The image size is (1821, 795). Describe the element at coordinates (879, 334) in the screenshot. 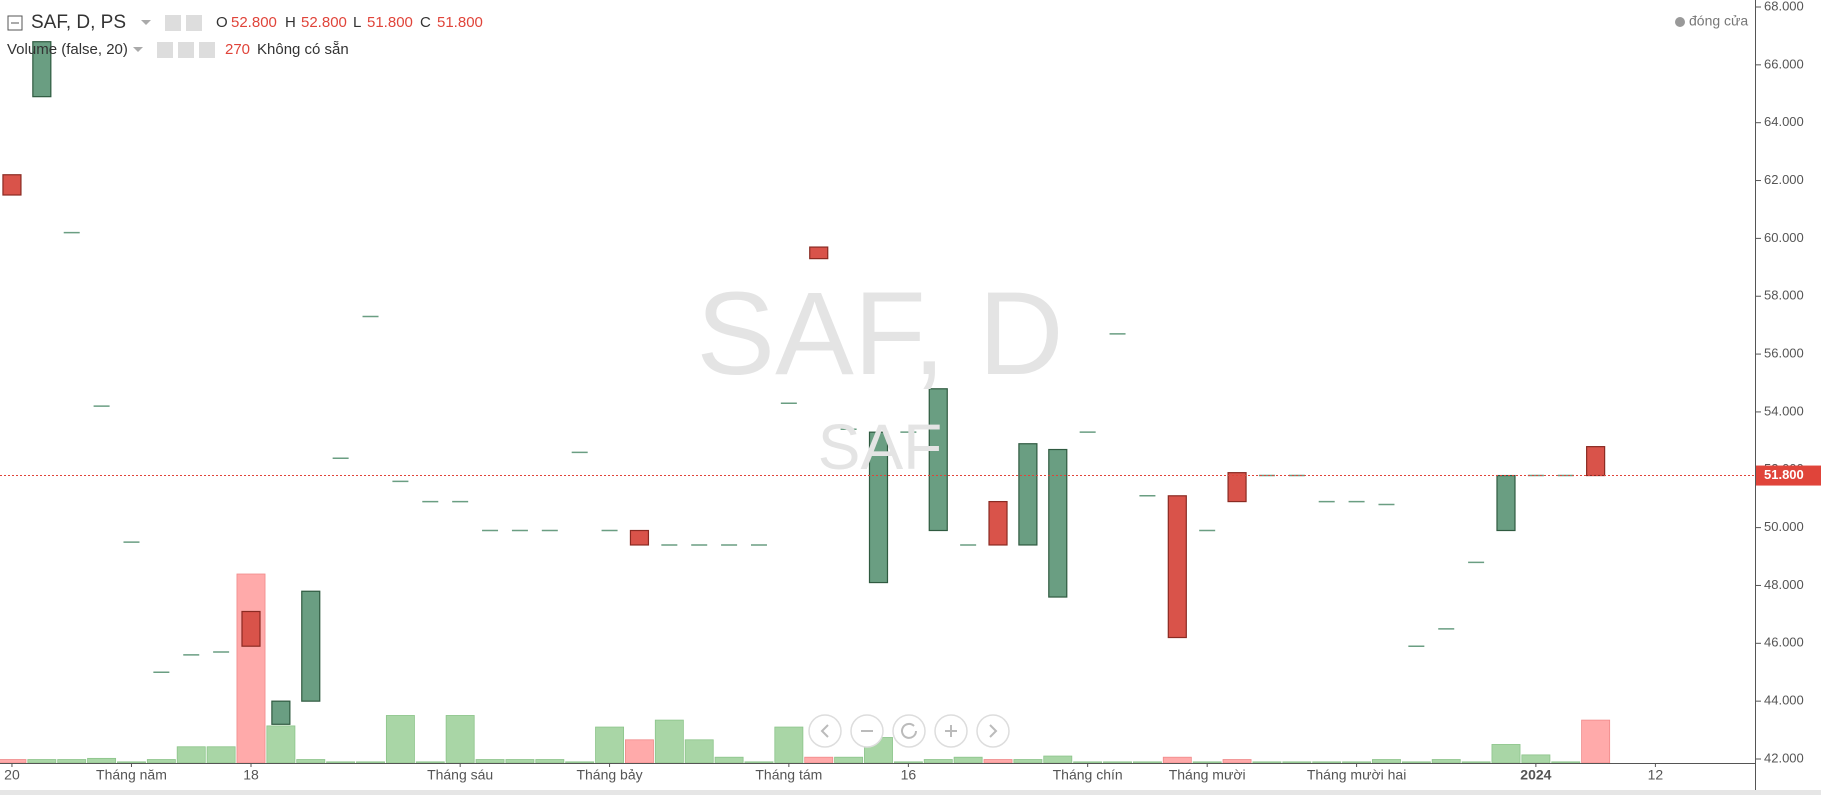

I see `watermark: SAF, D` at that location.